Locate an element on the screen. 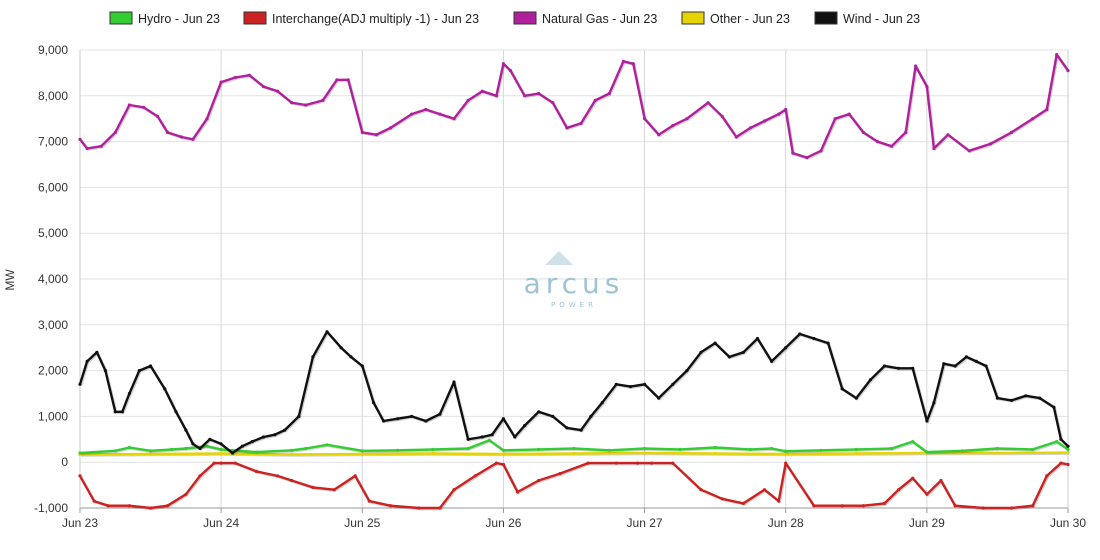  legend-item: Other - Jun 23 is located at coordinates (735, 18).